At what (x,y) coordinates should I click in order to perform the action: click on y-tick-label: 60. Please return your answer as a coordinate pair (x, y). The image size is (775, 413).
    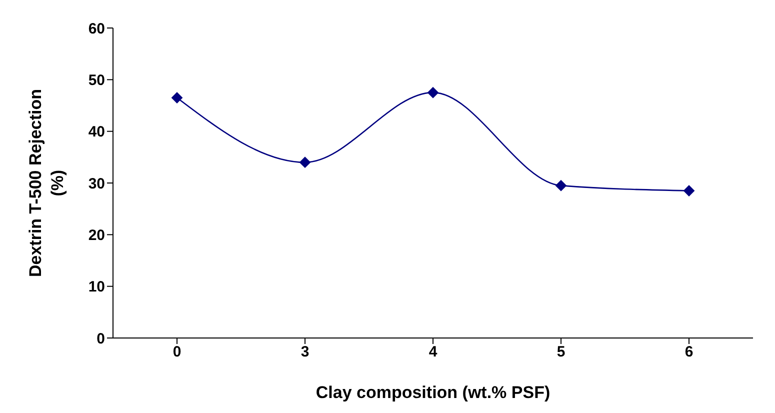
    Looking at the image, I should click on (96, 29).